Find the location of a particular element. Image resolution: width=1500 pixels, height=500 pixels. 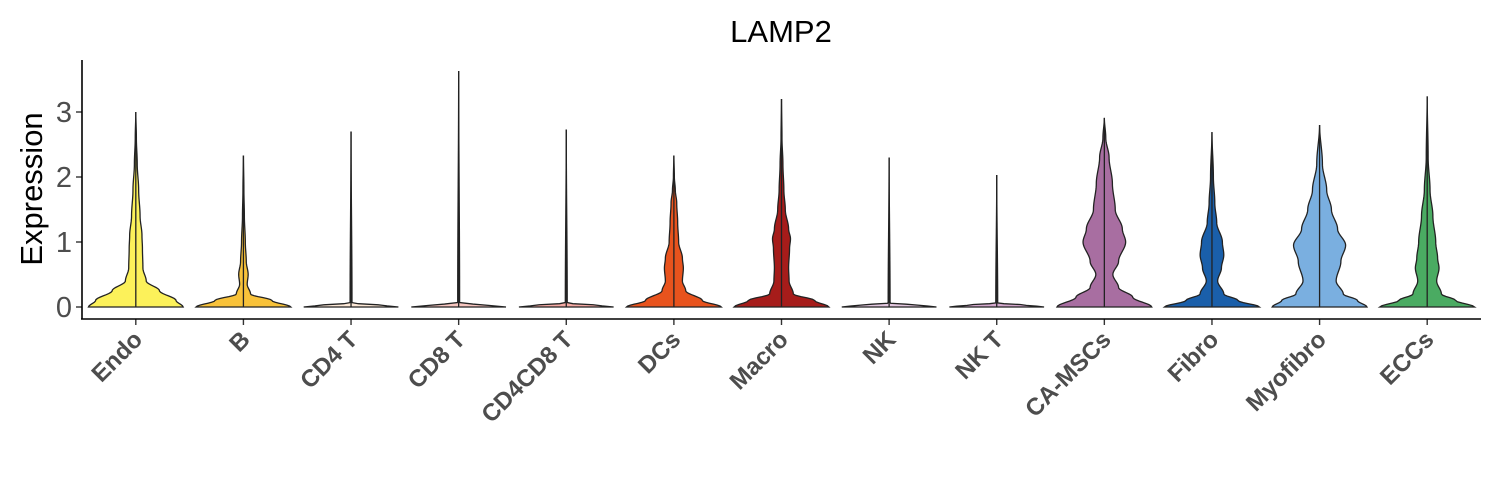

x-tick-label-eccs: ECCs is located at coordinates (1407, 358).